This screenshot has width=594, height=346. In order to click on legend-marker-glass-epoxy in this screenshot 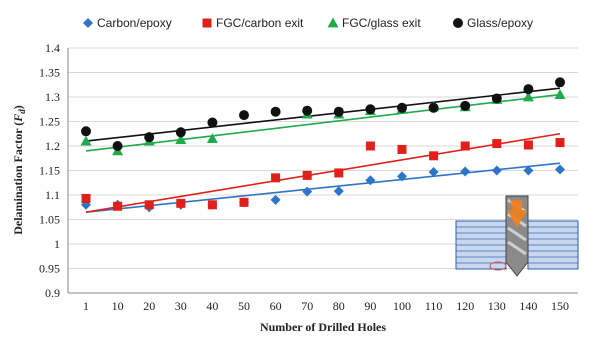, I will do `click(458, 23)`.